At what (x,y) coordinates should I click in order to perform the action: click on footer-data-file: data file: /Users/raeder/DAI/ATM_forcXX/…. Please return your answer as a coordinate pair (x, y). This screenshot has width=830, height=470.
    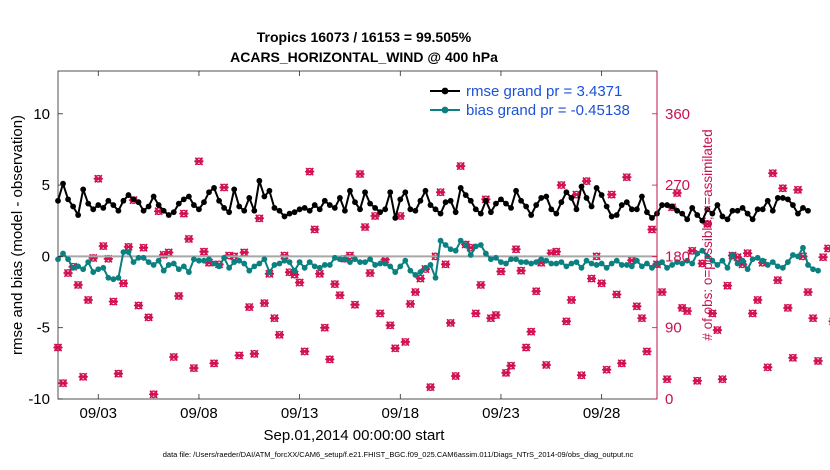
    Looking at the image, I should click on (398, 454).